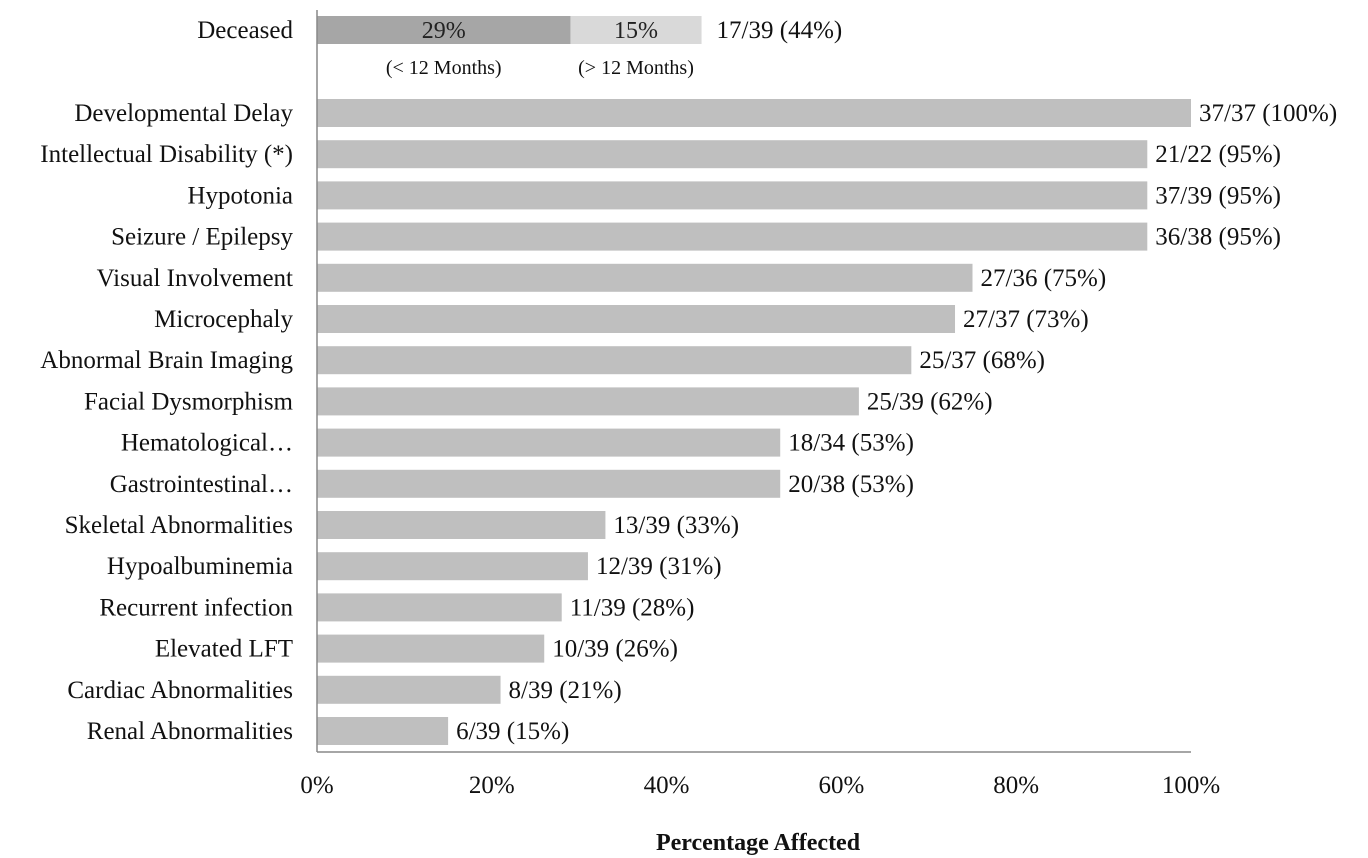  What do you see at coordinates (195, 278) in the screenshot?
I see `category-label-visual-involvement: Visual Involvement` at bounding box center [195, 278].